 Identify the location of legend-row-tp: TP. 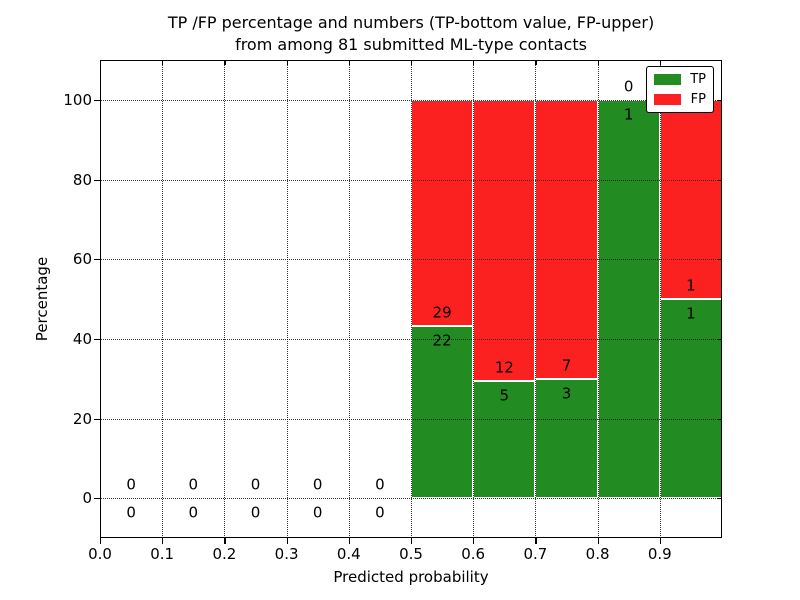
(680, 79).